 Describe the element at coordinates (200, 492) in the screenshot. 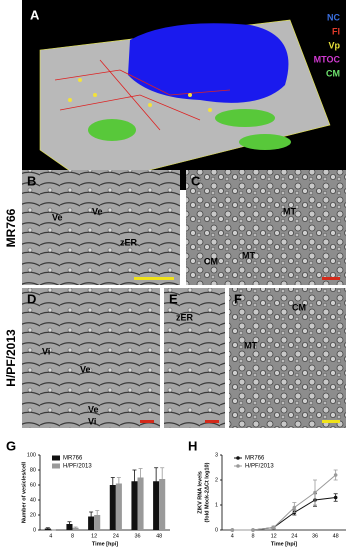

I see `y-axis-label: ZIKV RNA levels` at that location.